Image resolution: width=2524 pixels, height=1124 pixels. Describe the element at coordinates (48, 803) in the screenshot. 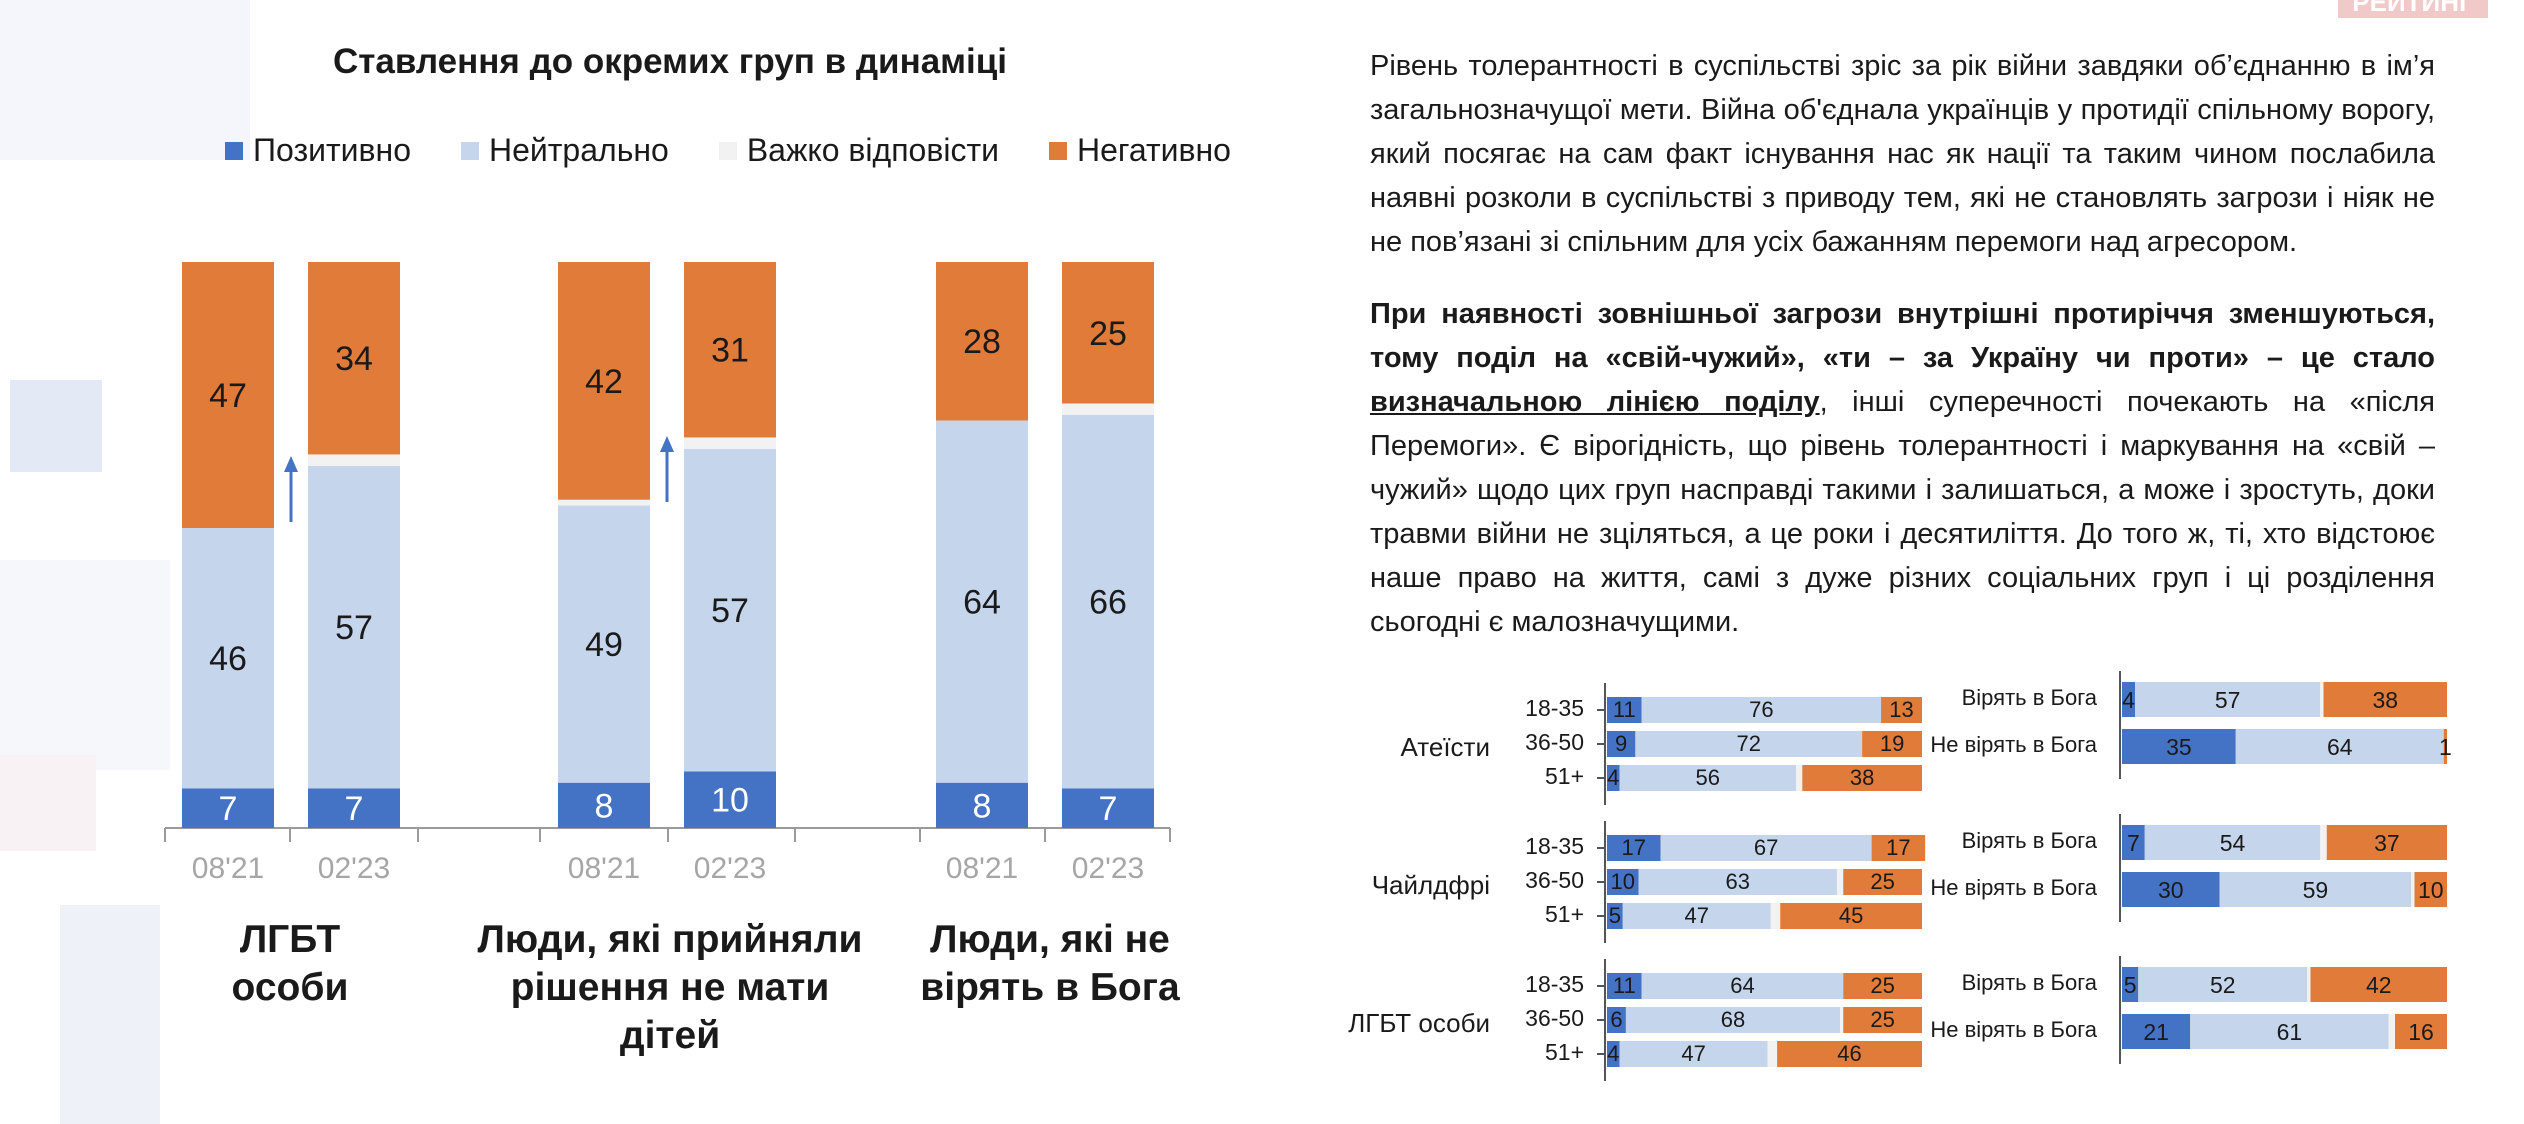

I see `background-decor-block` at that location.